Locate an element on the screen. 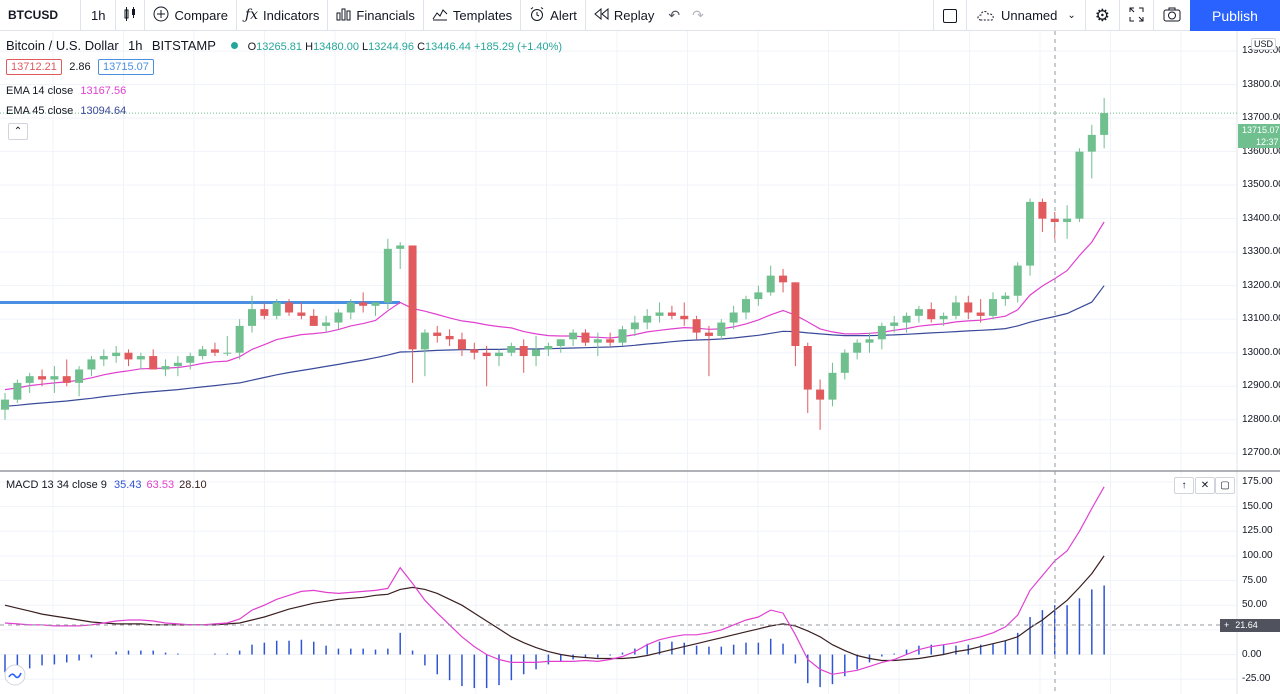 The height and width of the screenshot is (694, 1280). macd-signal-value: 28.10 is located at coordinates (193, 485).